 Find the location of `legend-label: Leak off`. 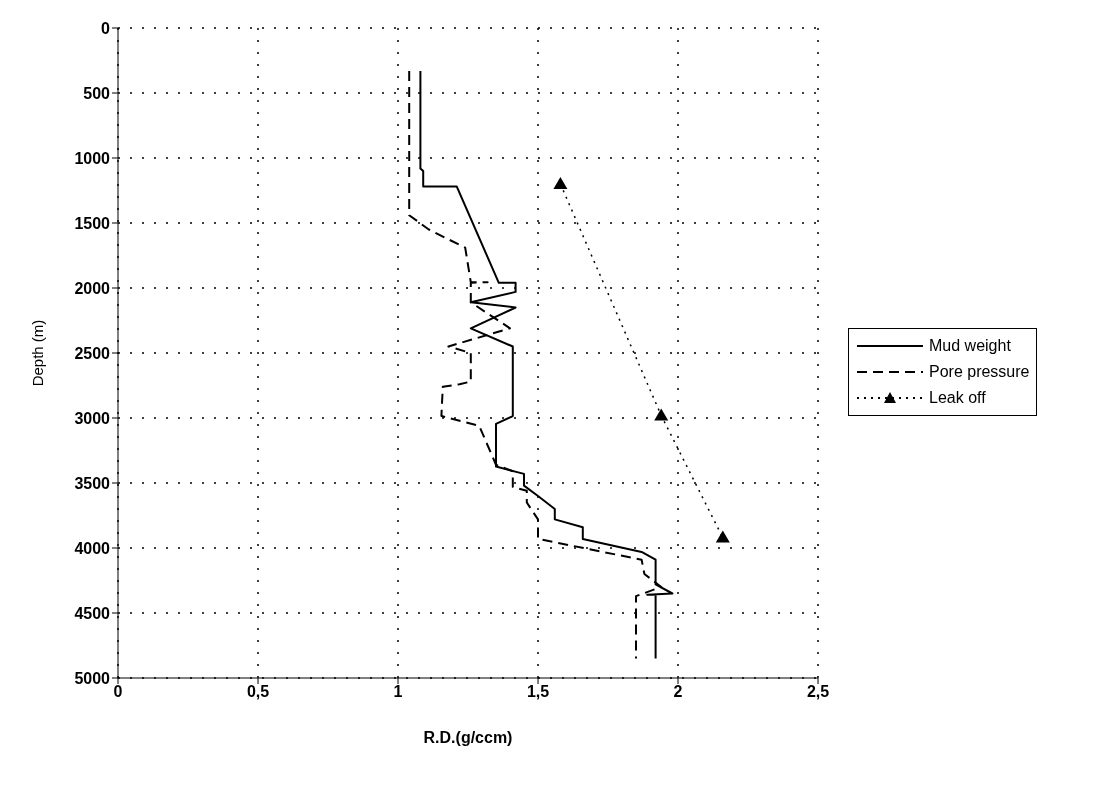

legend-label: Leak off is located at coordinates (957, 398).